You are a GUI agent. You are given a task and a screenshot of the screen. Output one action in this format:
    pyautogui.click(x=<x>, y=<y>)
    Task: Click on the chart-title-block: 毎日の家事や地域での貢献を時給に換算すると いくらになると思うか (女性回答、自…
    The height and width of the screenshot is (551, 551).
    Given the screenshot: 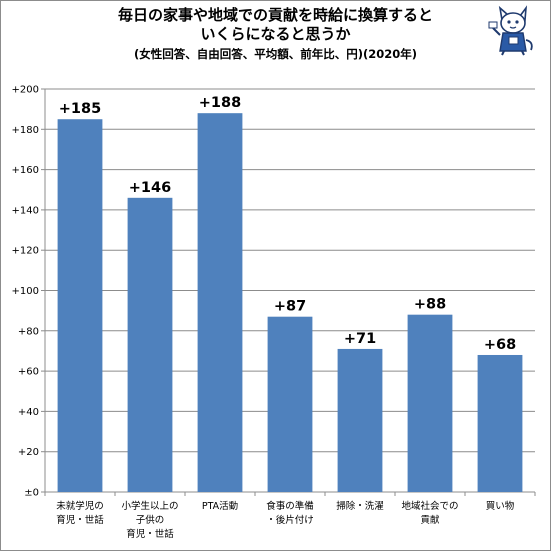 What is the action you would take?
    pyautogui.click(x=275, y=34)
    